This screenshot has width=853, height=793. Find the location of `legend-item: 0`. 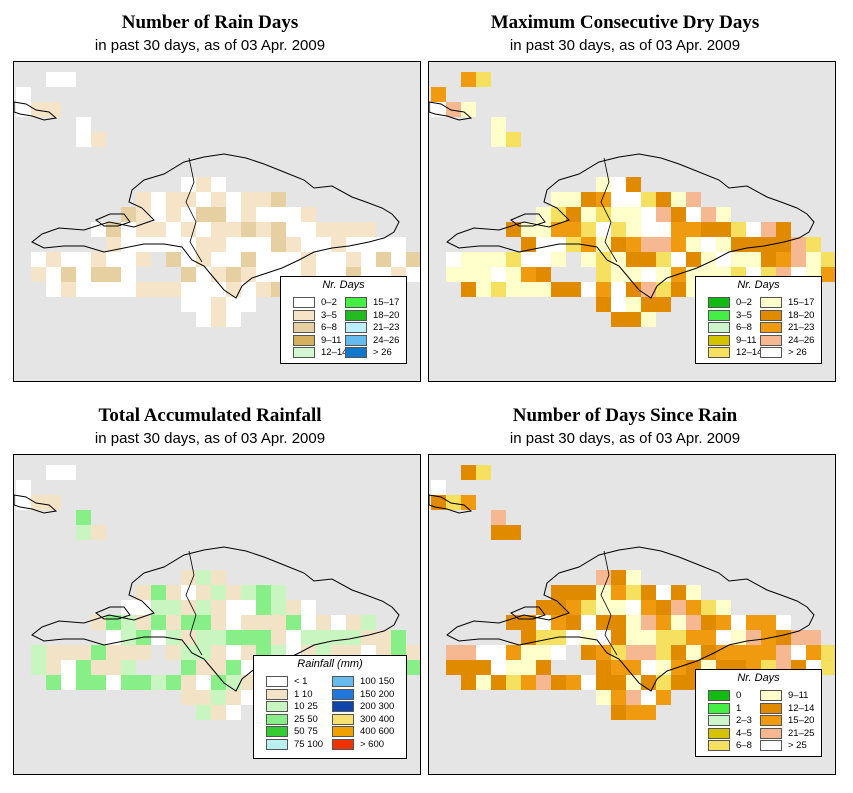

legend-item: 0 is located at coordinates (724, 695).